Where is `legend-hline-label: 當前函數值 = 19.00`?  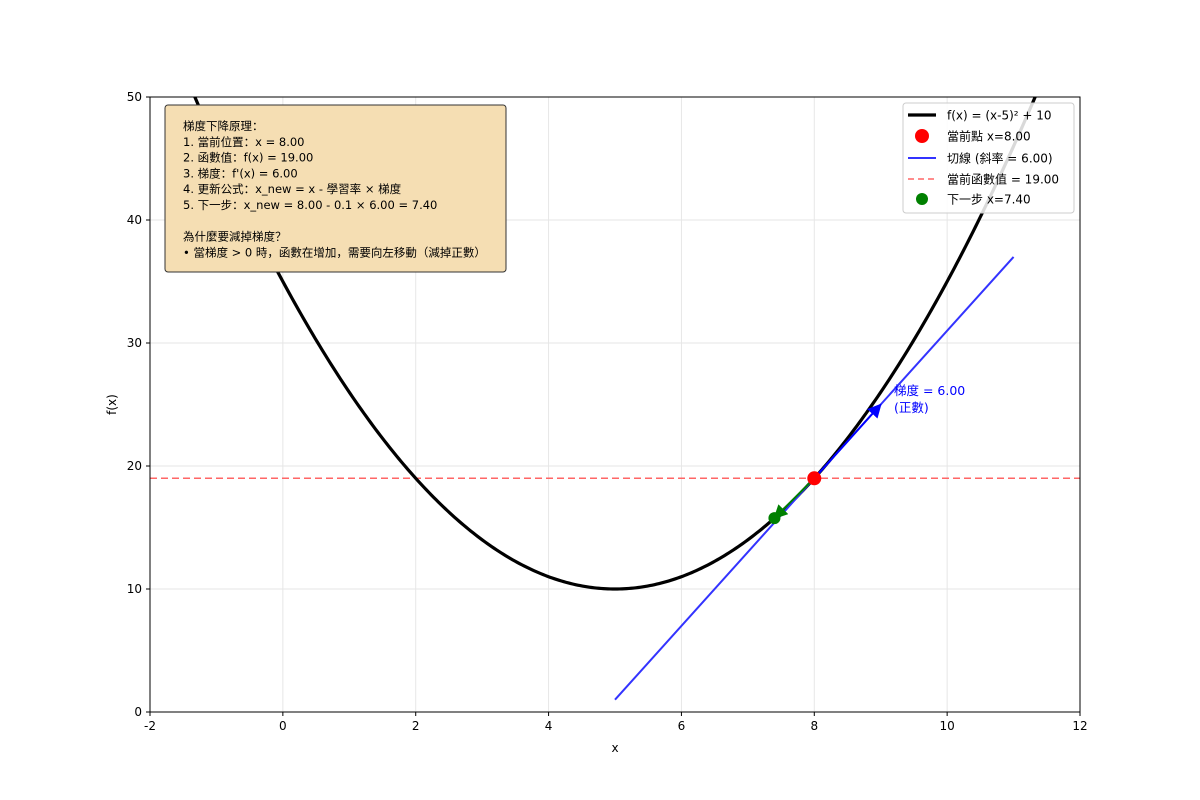
legend-hline-label: 當前函數值 = 19.00 is located at coordinates (1003, 179).